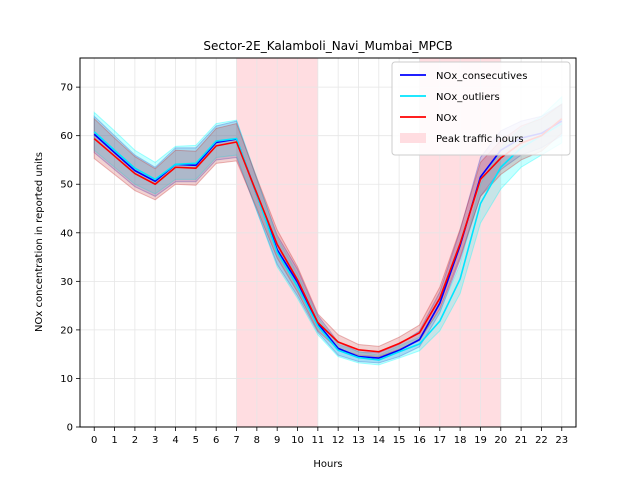 Image resolution: width=640 pixels, height=480 pixels. I want to click on legend-label-2: NOx, so click(446, 118).